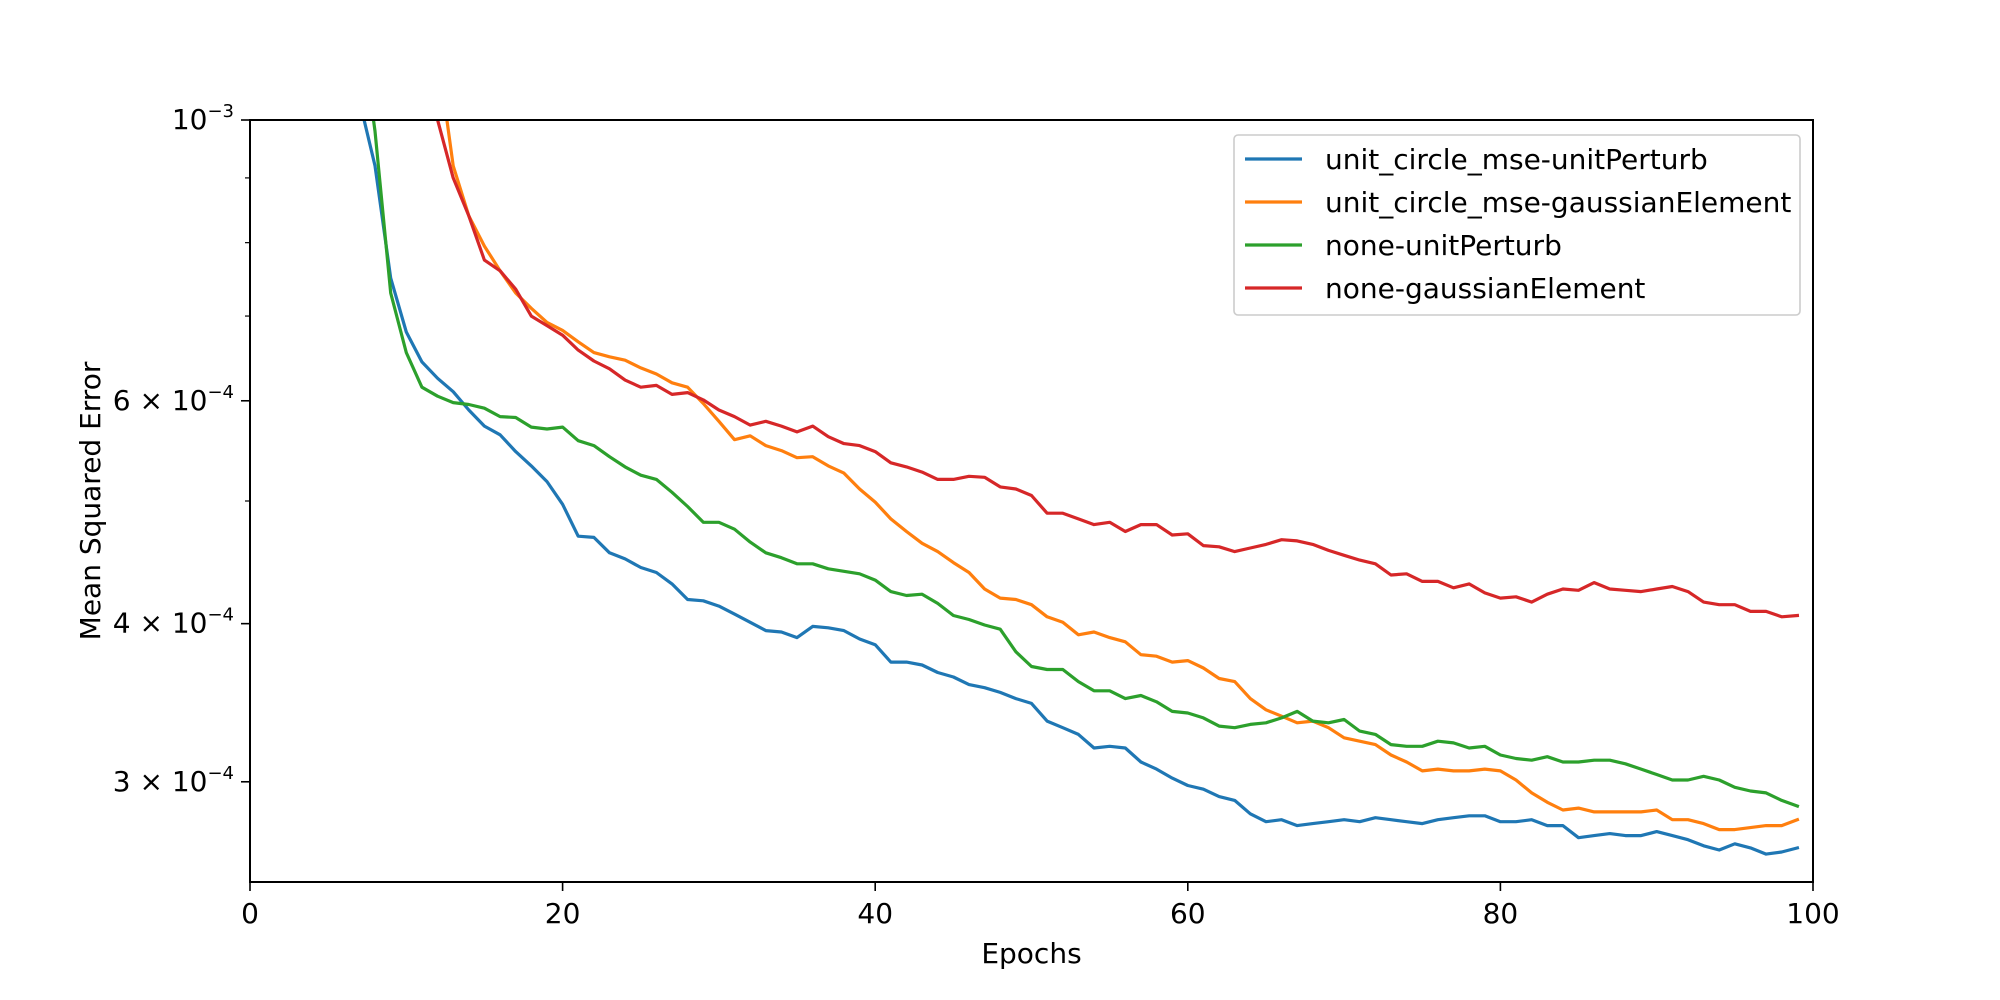 This screenshot has height=1000, width=2000. I want to click on x-tick-label: 100, so click(1812, 913).